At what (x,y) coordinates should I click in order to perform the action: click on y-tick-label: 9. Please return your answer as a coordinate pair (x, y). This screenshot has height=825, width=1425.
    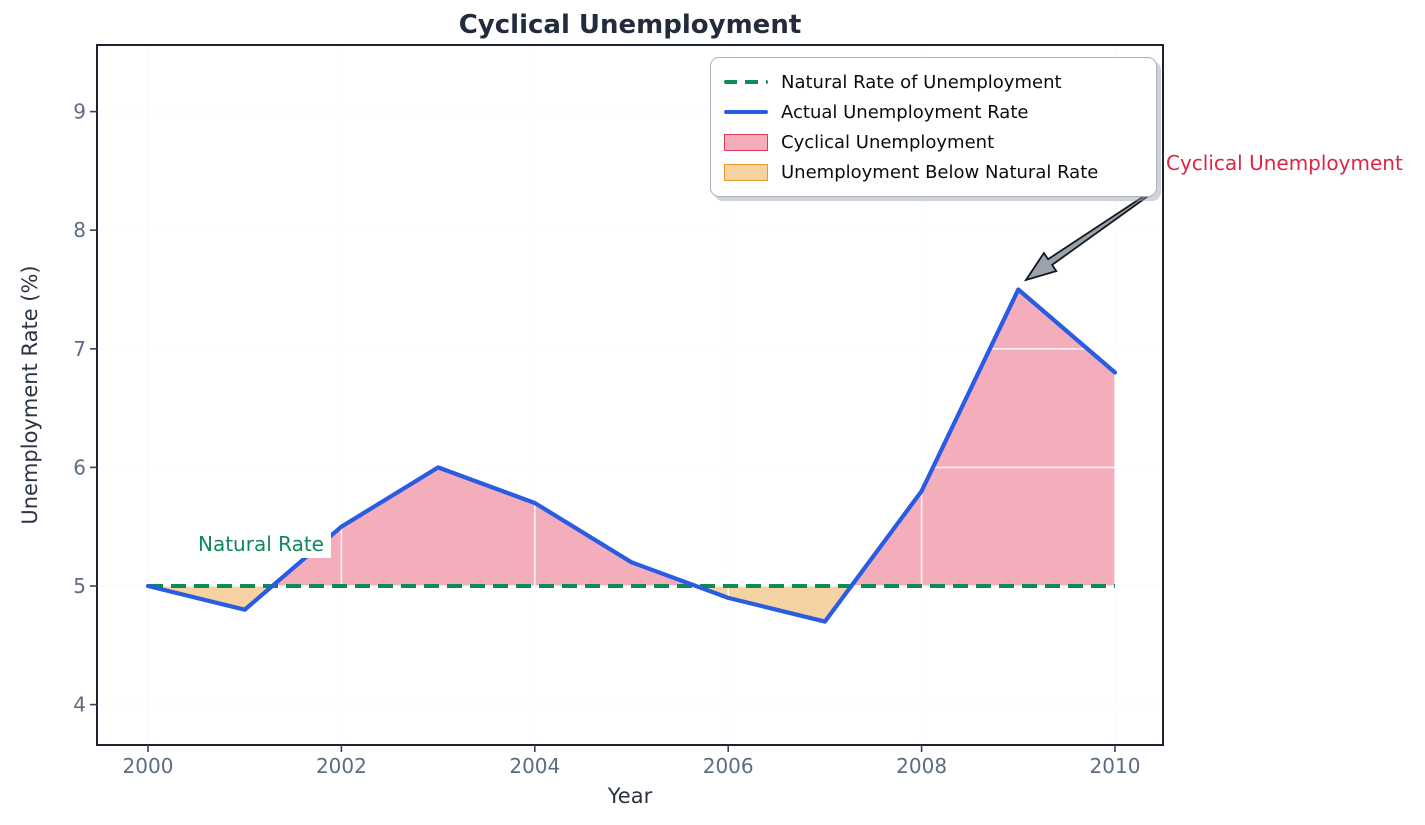
    Looking at the image, I should click on (79, 112).